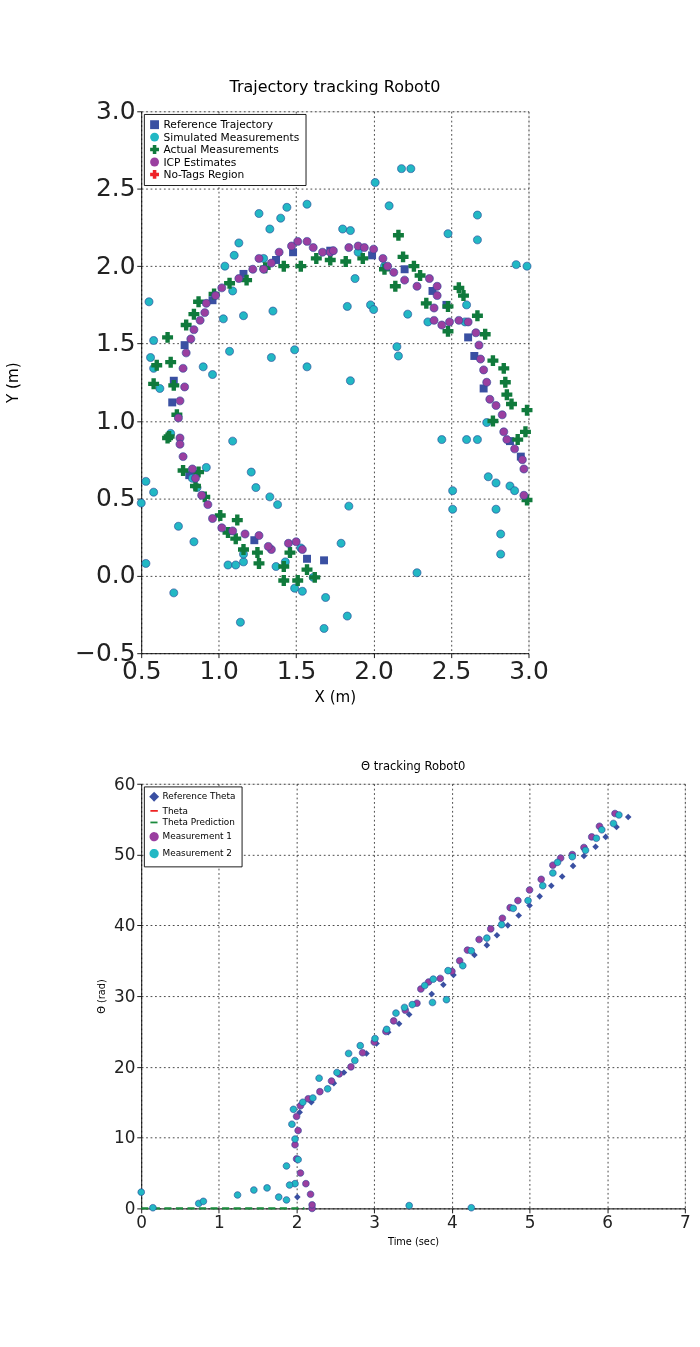  Describe the element at coordinates (685, 1222) in the screenshot. I see `x-tick-label: 7` at that location.